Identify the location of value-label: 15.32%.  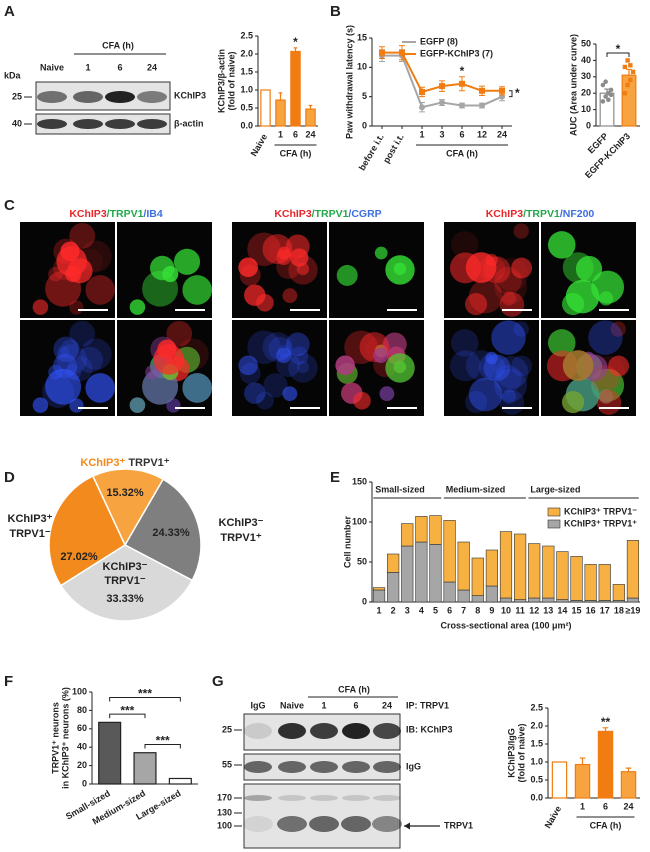
(125, 493).